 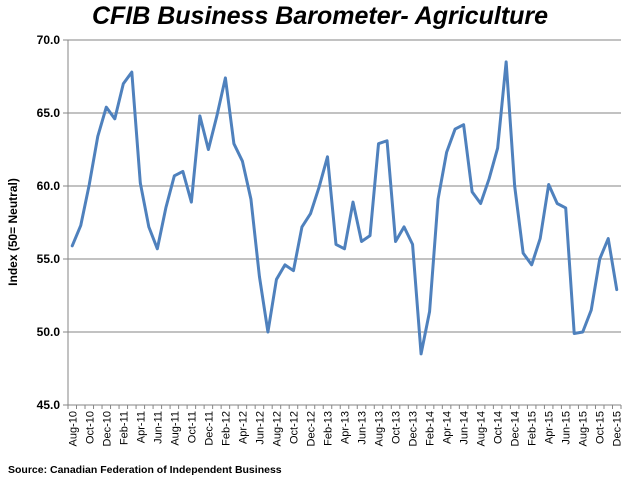 I want to click on x-tick-label: Oct-10, so click(x=90, y=427).